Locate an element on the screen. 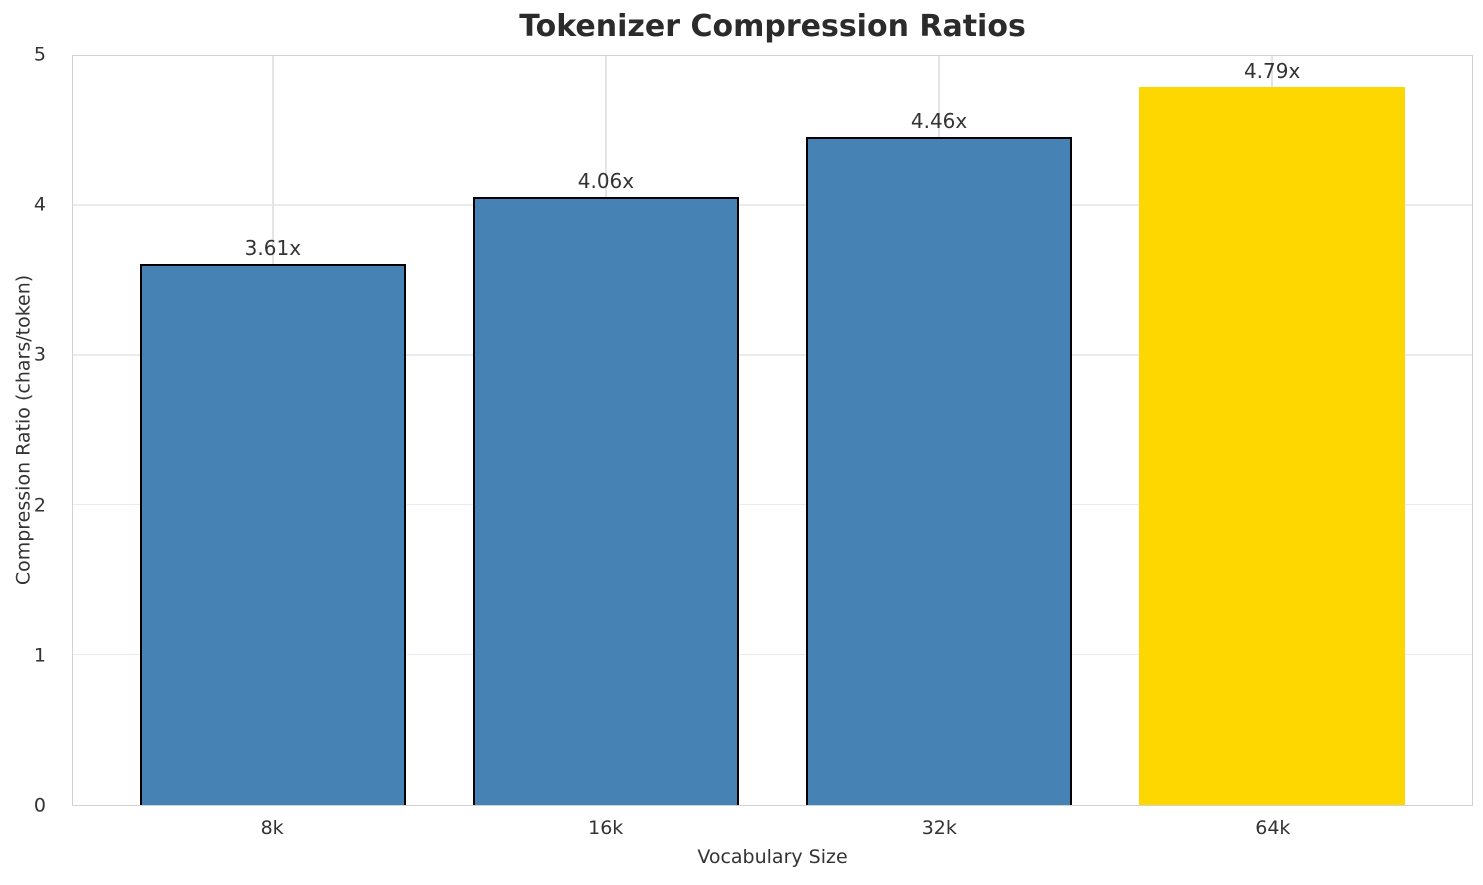  y-tick-label: 1 is located at coordinates (39, 655).